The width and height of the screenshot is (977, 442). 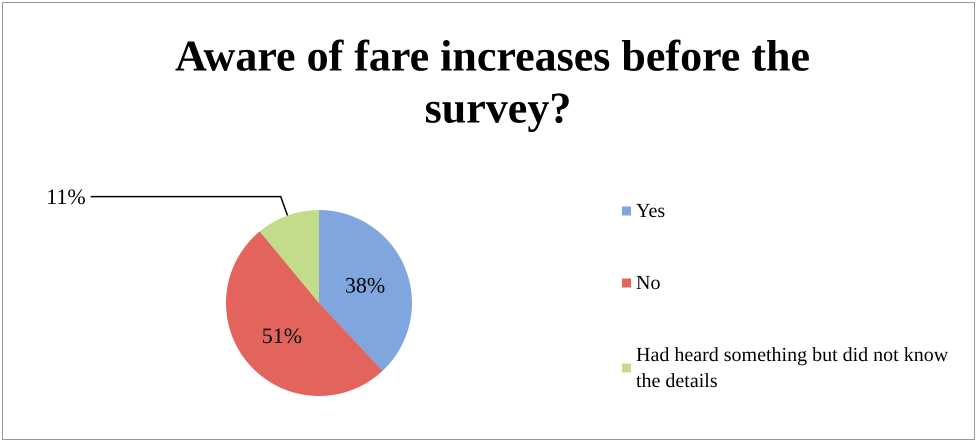 What do you see at coordinates (795, 368) in the screenshot?
I see `legend-label: Had heard something but did not know the details` at bounding box center [795, 368].